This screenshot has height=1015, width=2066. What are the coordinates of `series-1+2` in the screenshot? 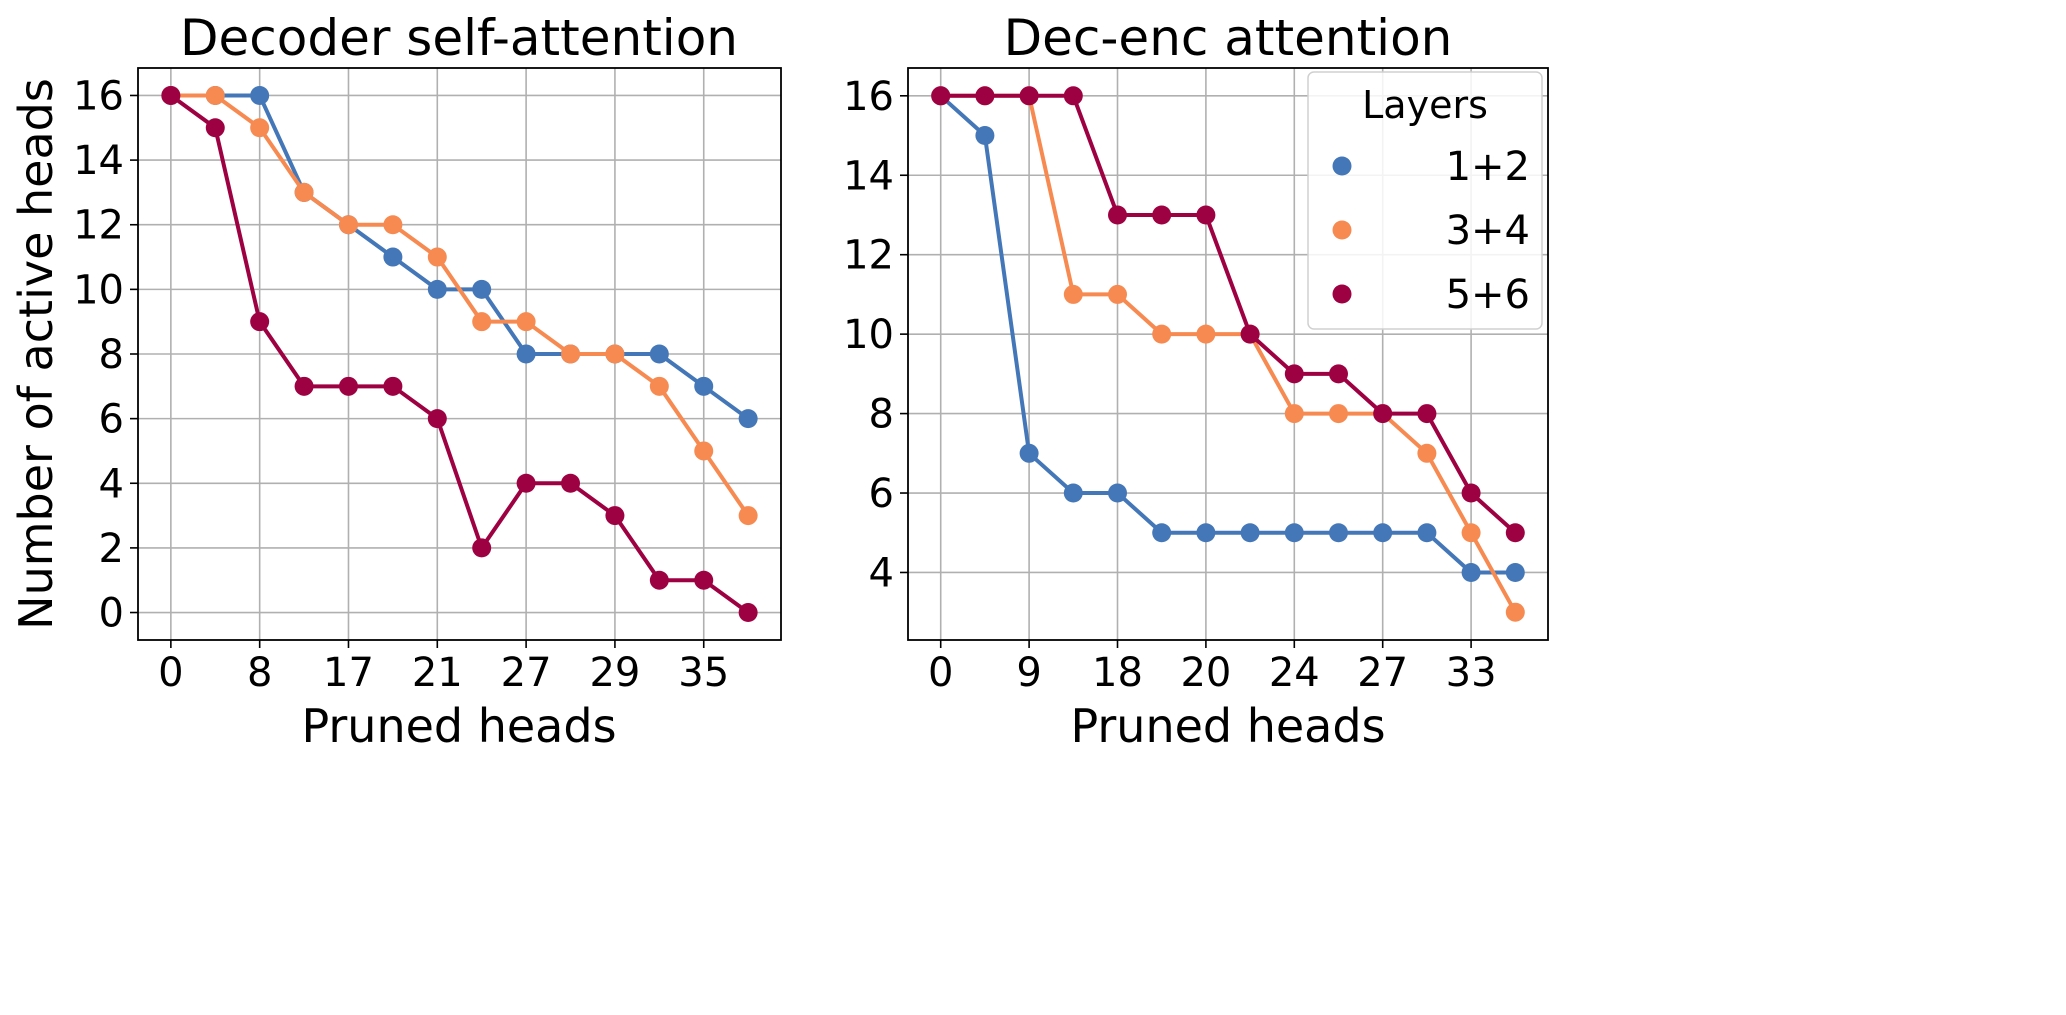 It's located at (1228, 334).